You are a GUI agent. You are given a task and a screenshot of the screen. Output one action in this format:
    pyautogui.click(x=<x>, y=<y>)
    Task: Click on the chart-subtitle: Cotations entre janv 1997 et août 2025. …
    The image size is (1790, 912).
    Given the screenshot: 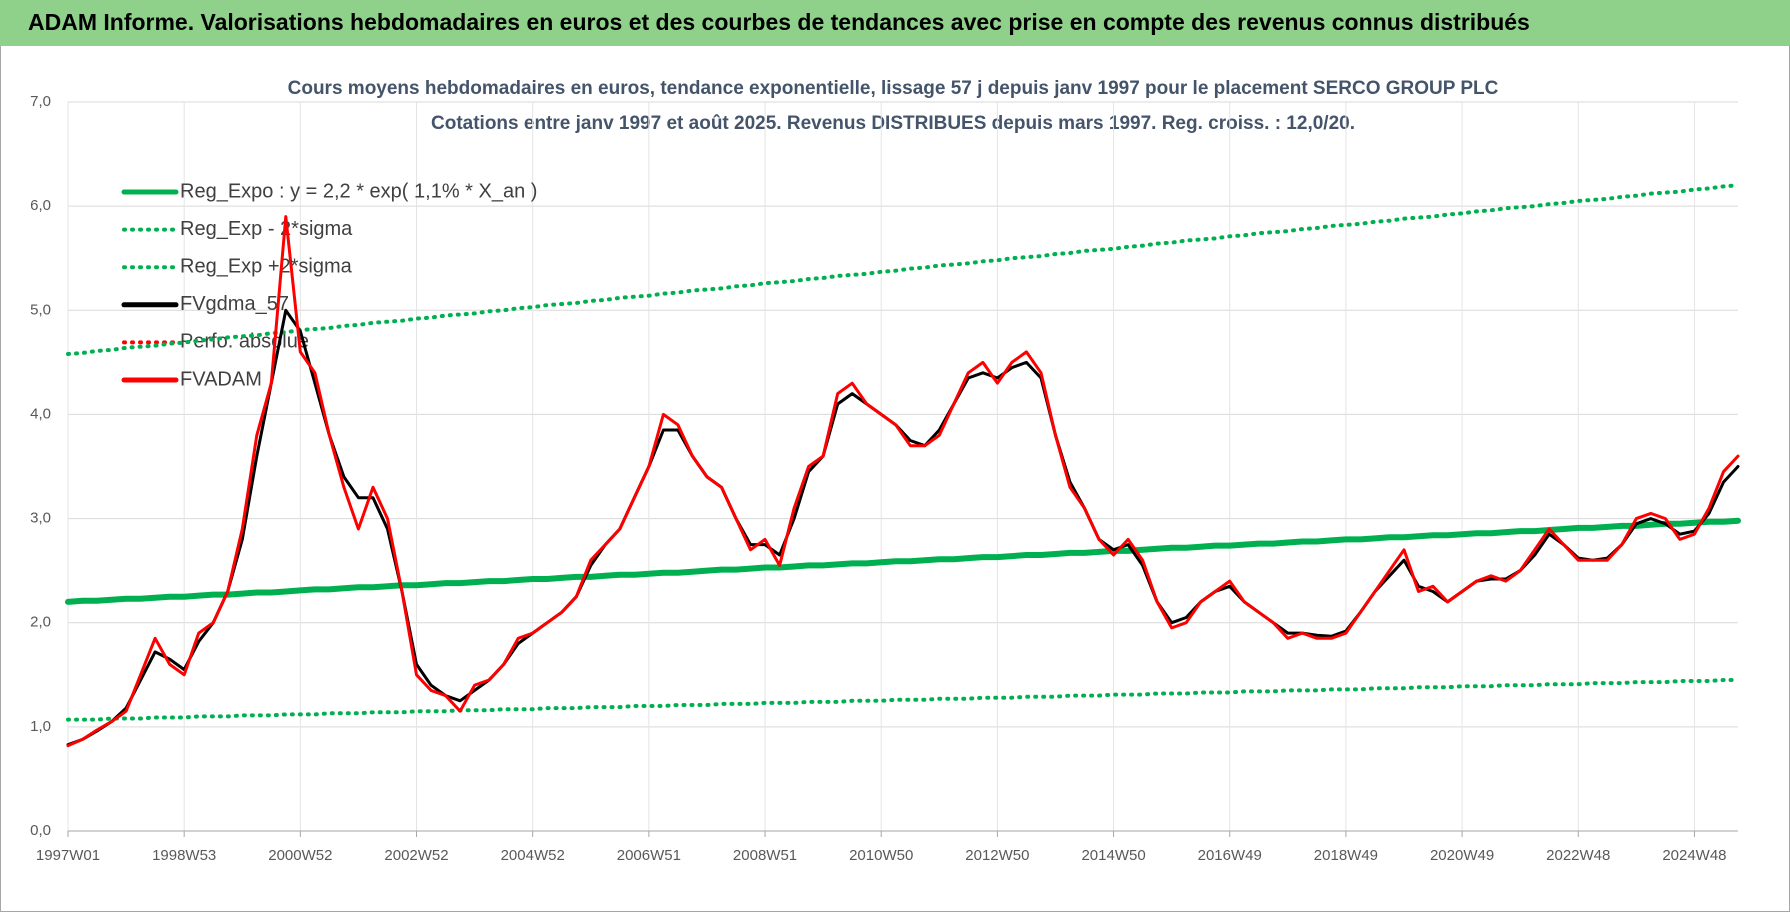 What is the action you would take?
    pyautogui.click(x=893, y=123)
    